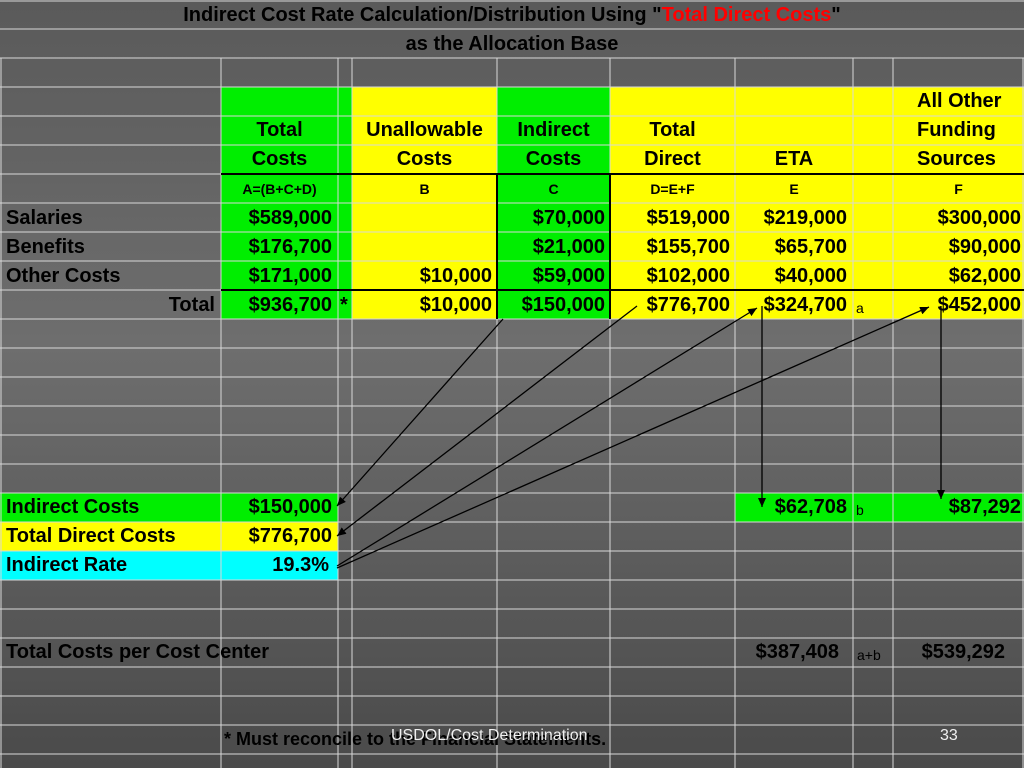 This screenshot has height=768, width=1024. What do you see at coordinates (279, 130) in the screenshot?
I see `header-total-1: Total` at bounding box center [279, 130].